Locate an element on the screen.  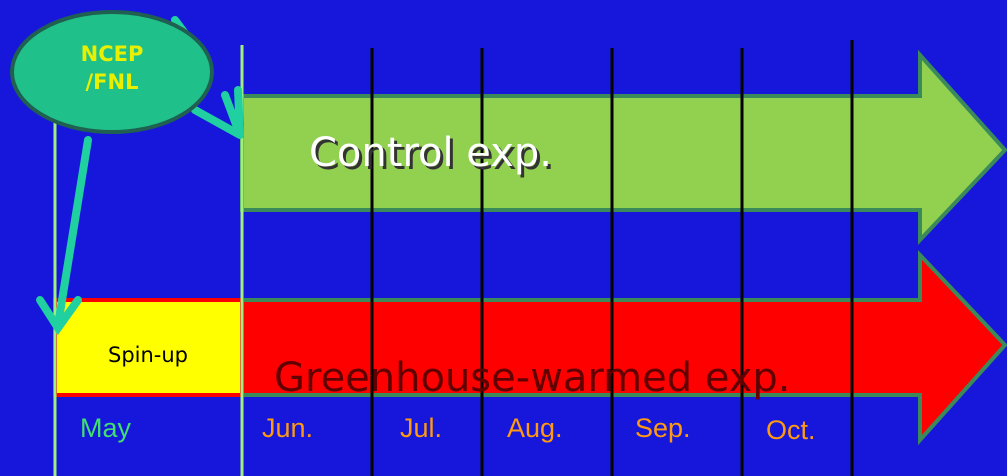
label-shadow: Control exp. is located at coordinates (433, 156).